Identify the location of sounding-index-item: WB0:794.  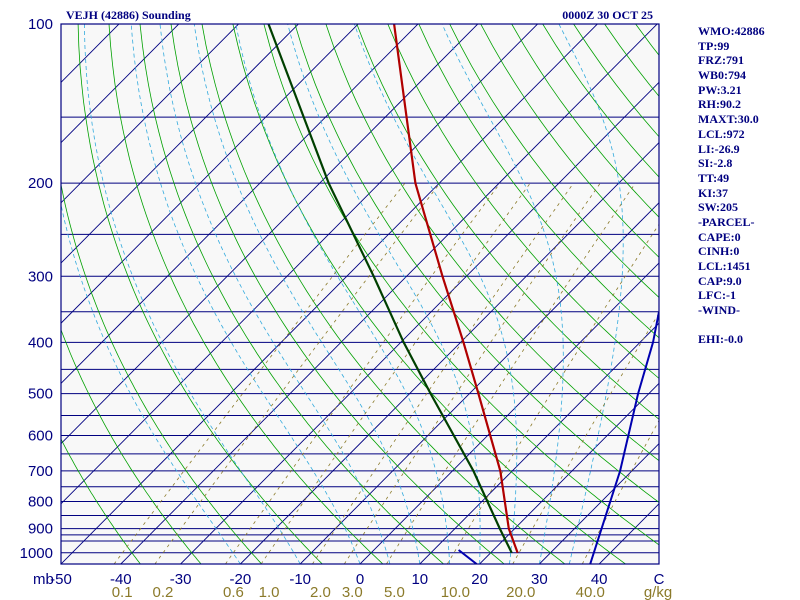
(722, 75).